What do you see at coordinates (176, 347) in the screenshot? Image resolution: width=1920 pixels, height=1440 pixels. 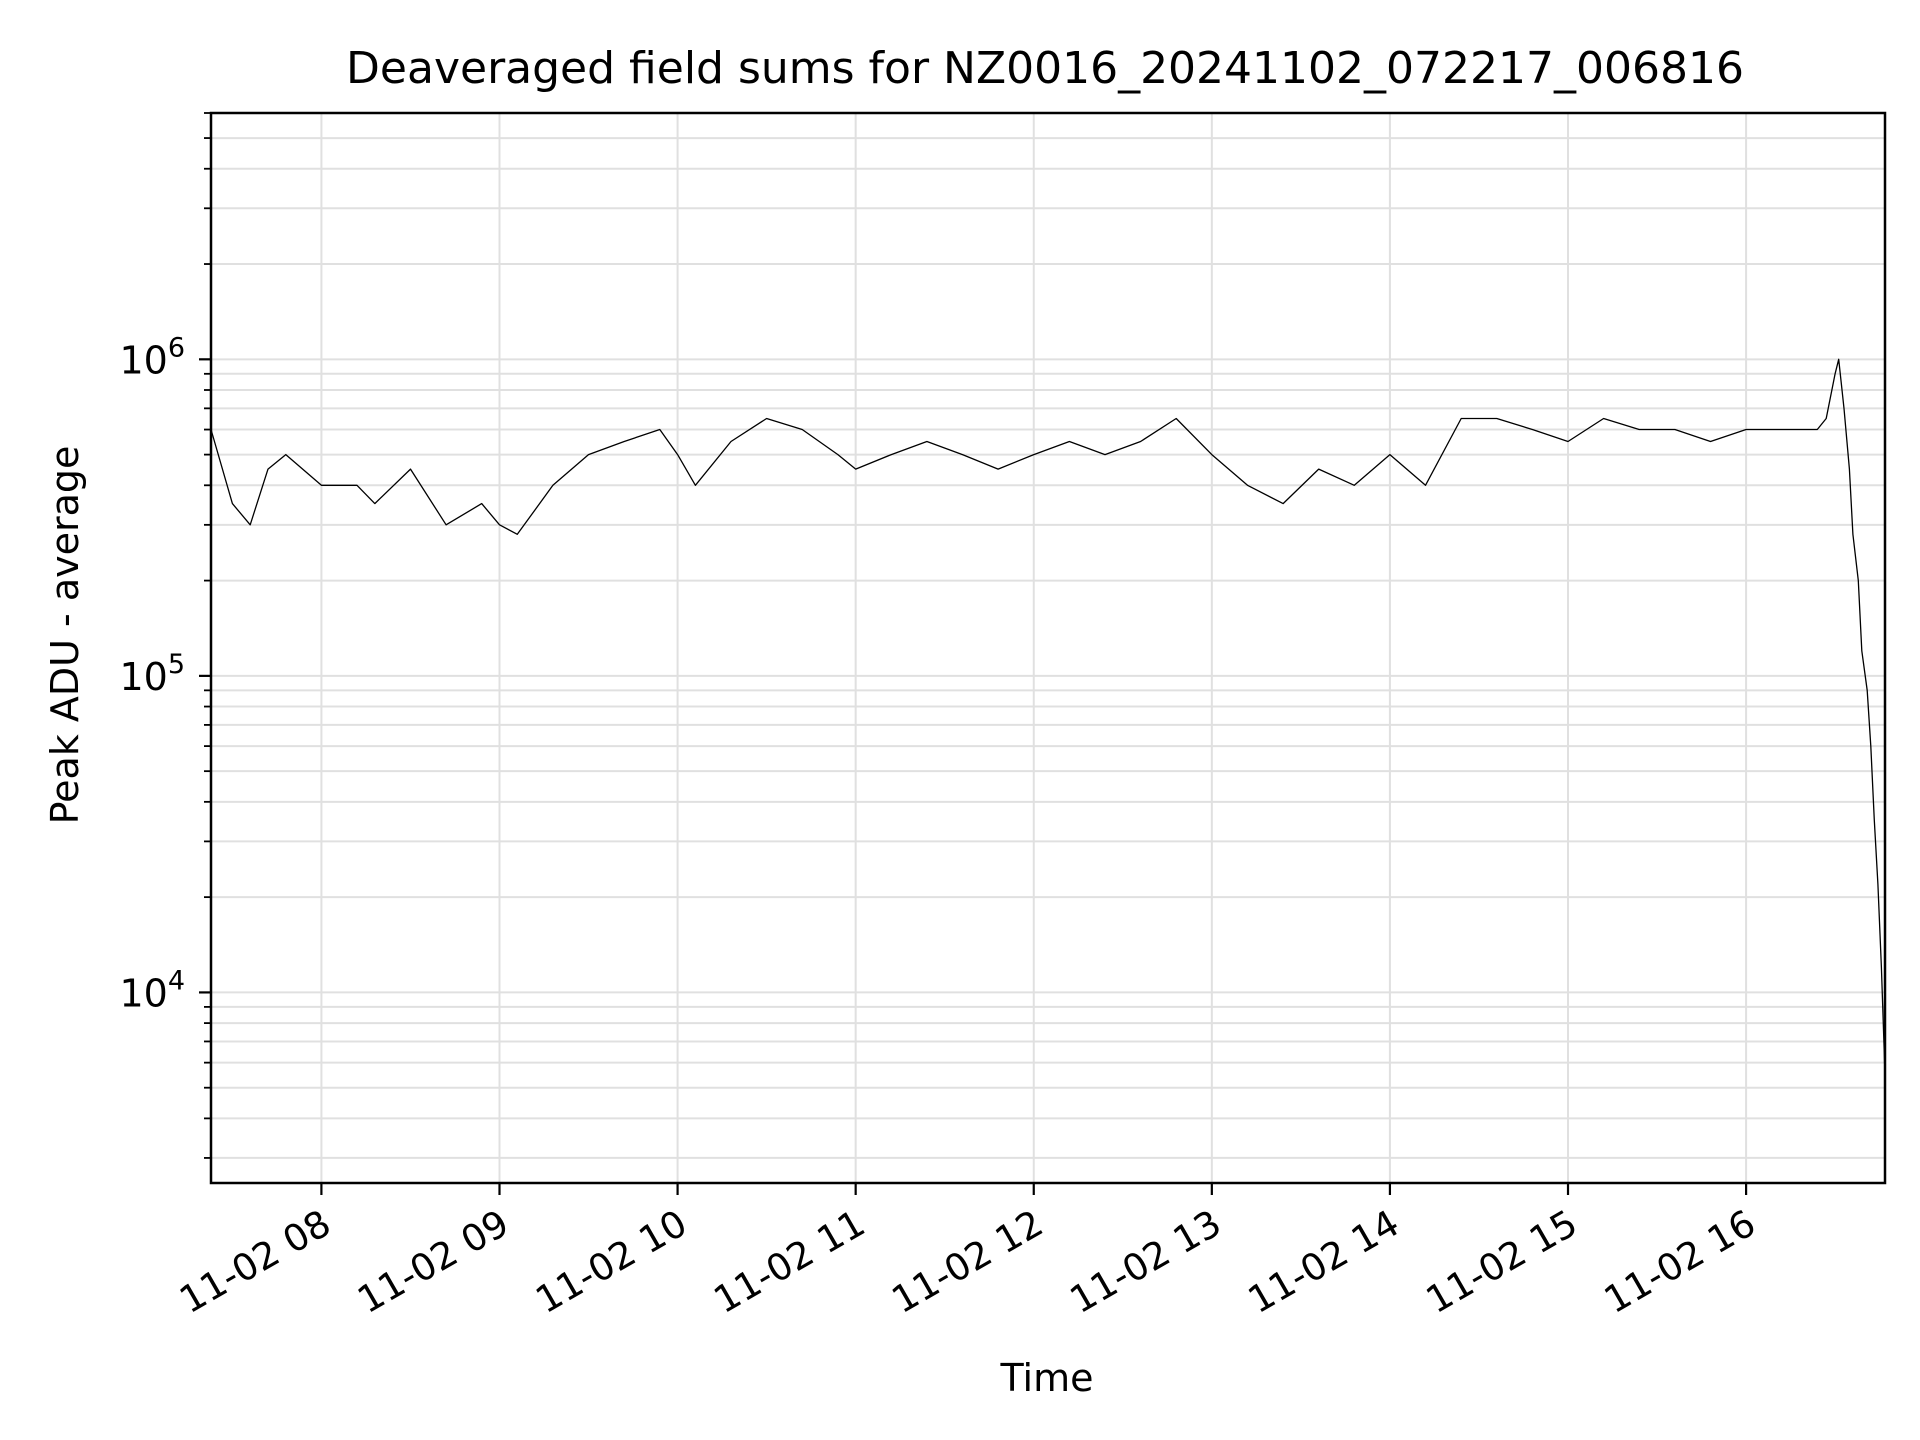 I see `y-tick-label-exponent: 6` at bounding box center [176, 347].